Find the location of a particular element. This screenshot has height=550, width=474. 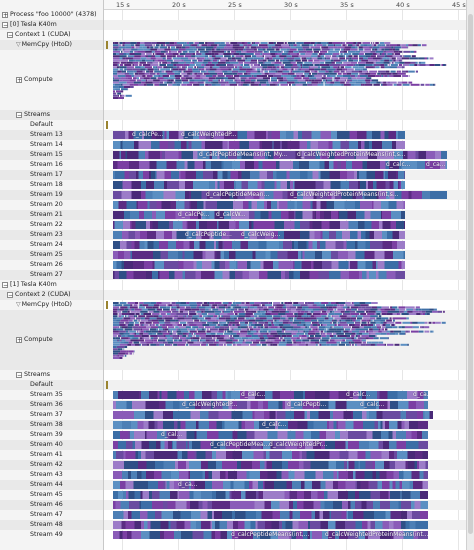

tree-row-stream-16: Stream 16 is located at coordinates (51, 165).